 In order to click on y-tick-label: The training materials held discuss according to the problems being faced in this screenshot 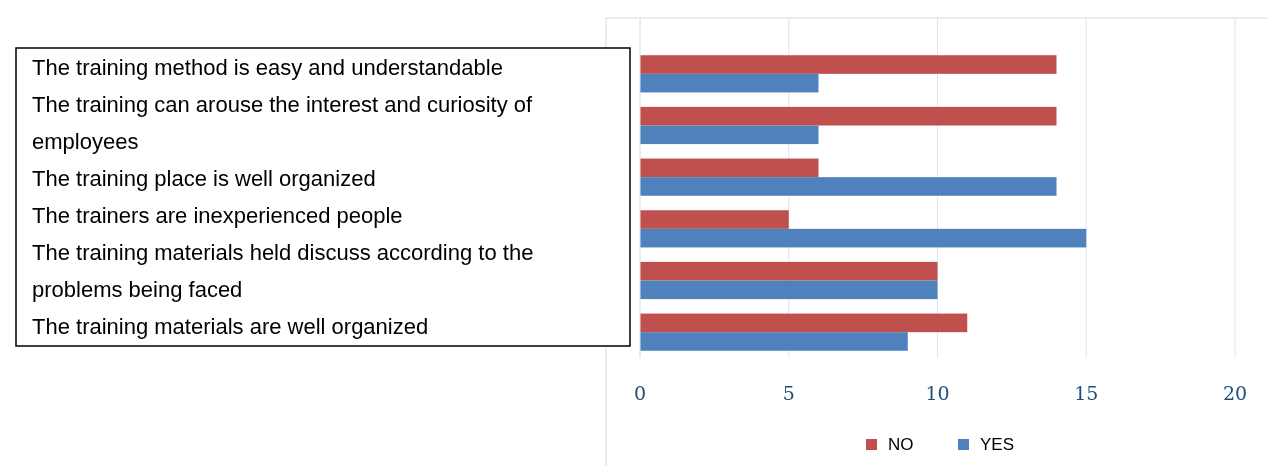, I will do `click(283, 271)`.